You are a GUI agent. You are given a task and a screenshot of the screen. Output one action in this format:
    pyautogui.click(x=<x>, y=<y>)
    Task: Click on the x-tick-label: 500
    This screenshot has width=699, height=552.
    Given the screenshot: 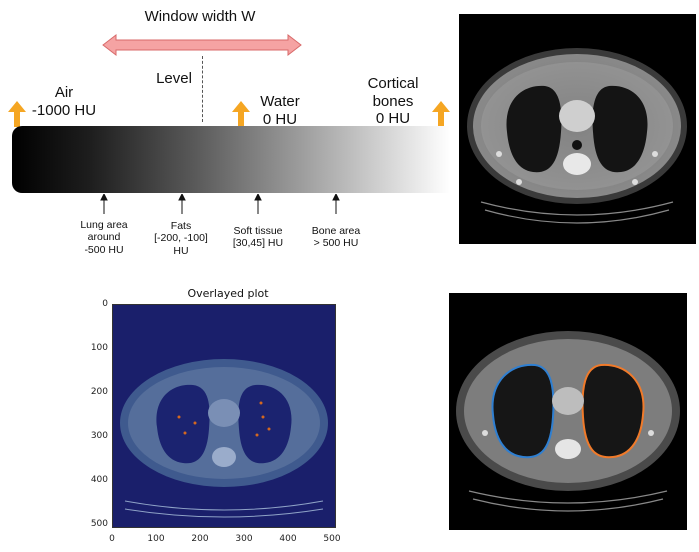 What is the action you would take?
    pyautogui.click(x=332, y=539)
    